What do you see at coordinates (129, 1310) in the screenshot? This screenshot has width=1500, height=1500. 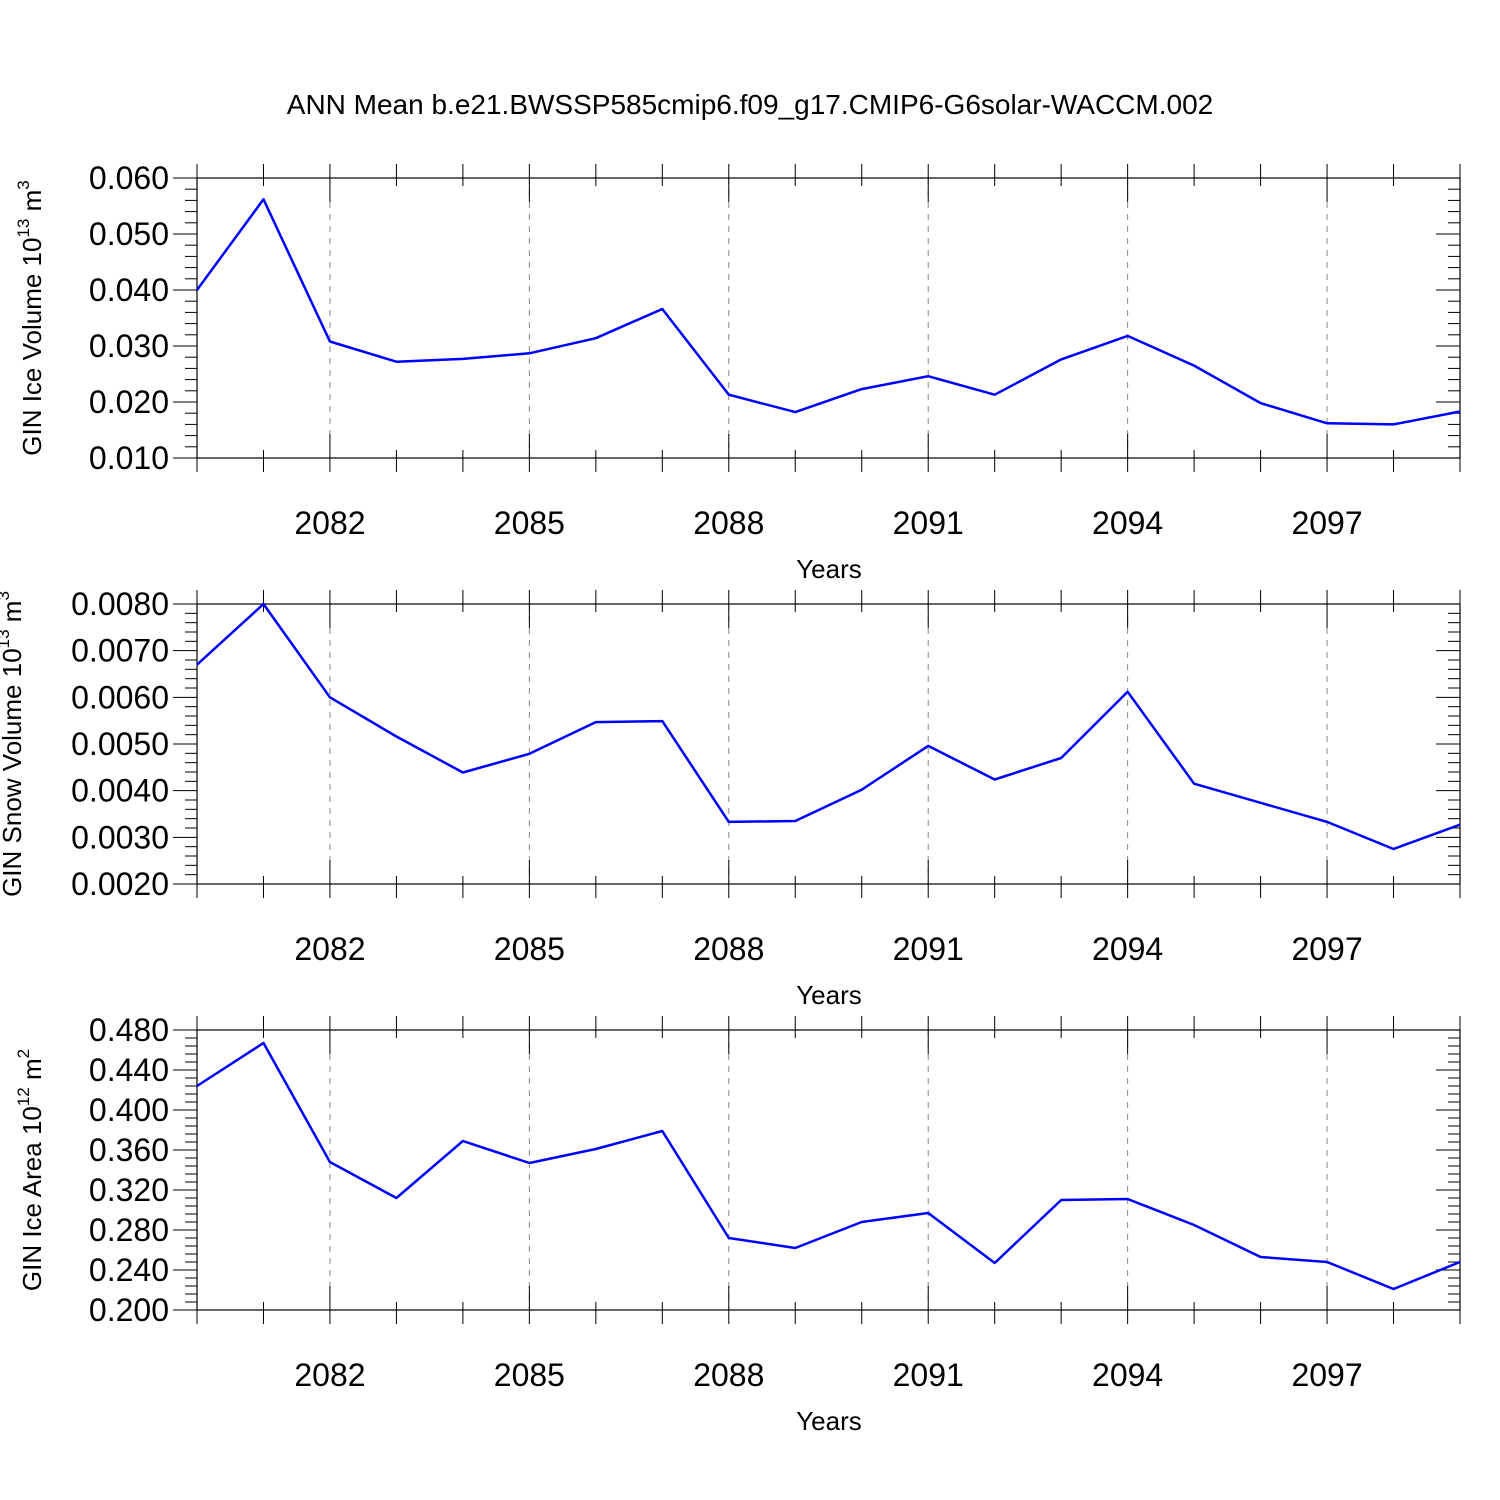 I see `y-tick-label: 0.200` at bounding box center [129, 1310].